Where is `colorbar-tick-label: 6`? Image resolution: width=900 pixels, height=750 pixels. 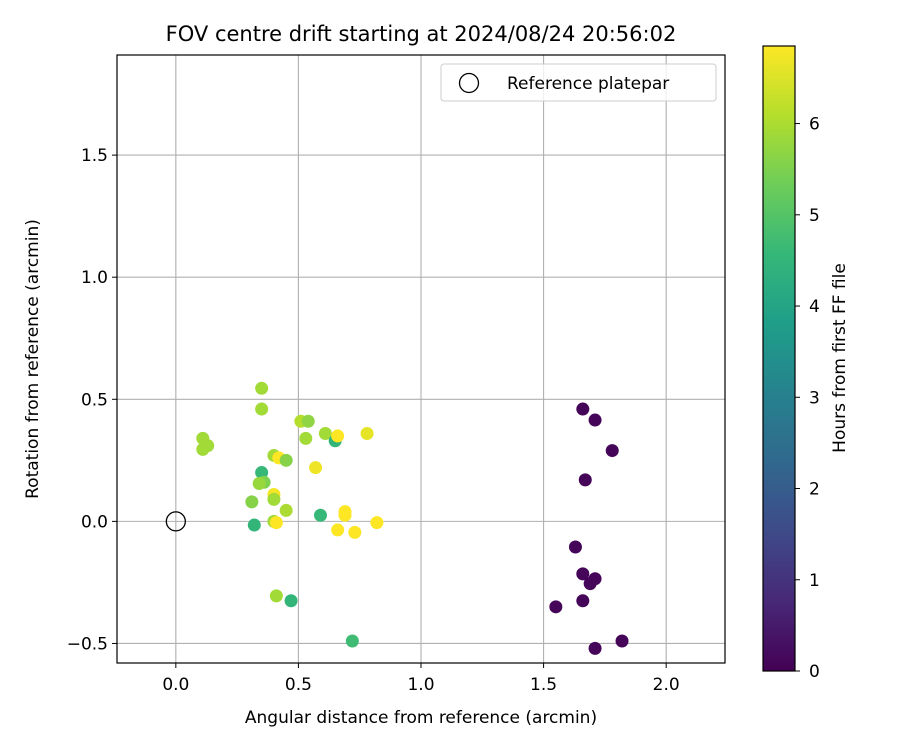 colorbar-tick-label: 6 is located at coordinates (814, 125).